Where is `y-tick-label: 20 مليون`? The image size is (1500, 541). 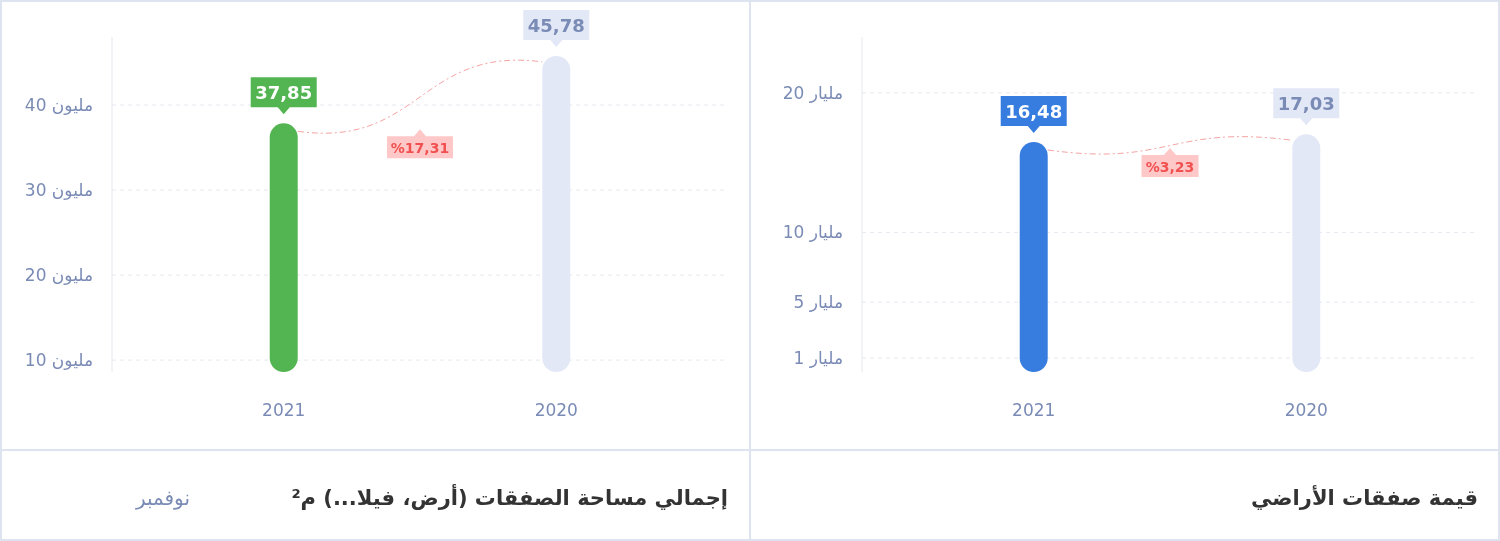 y-tick-label: 20 مليون is located at coordinates (58, 275).